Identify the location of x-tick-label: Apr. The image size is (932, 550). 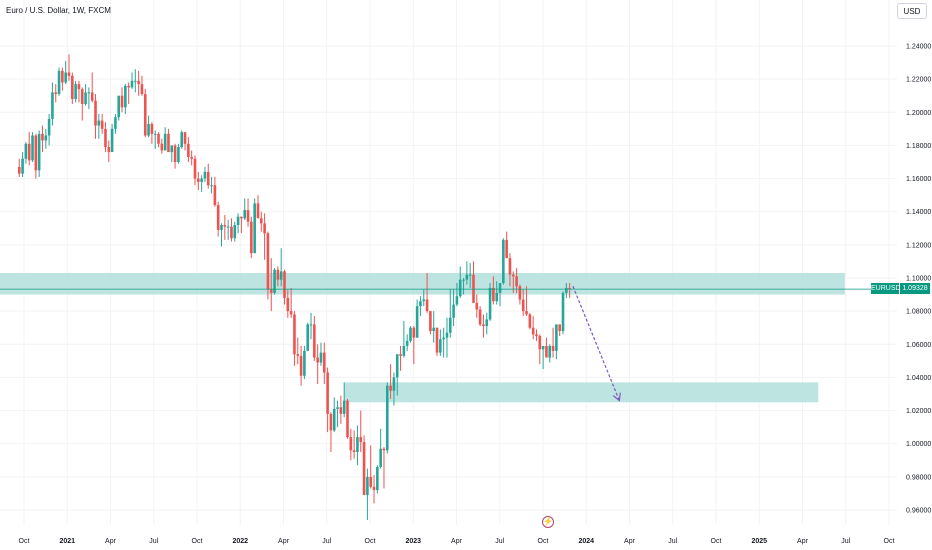
(457, 541).